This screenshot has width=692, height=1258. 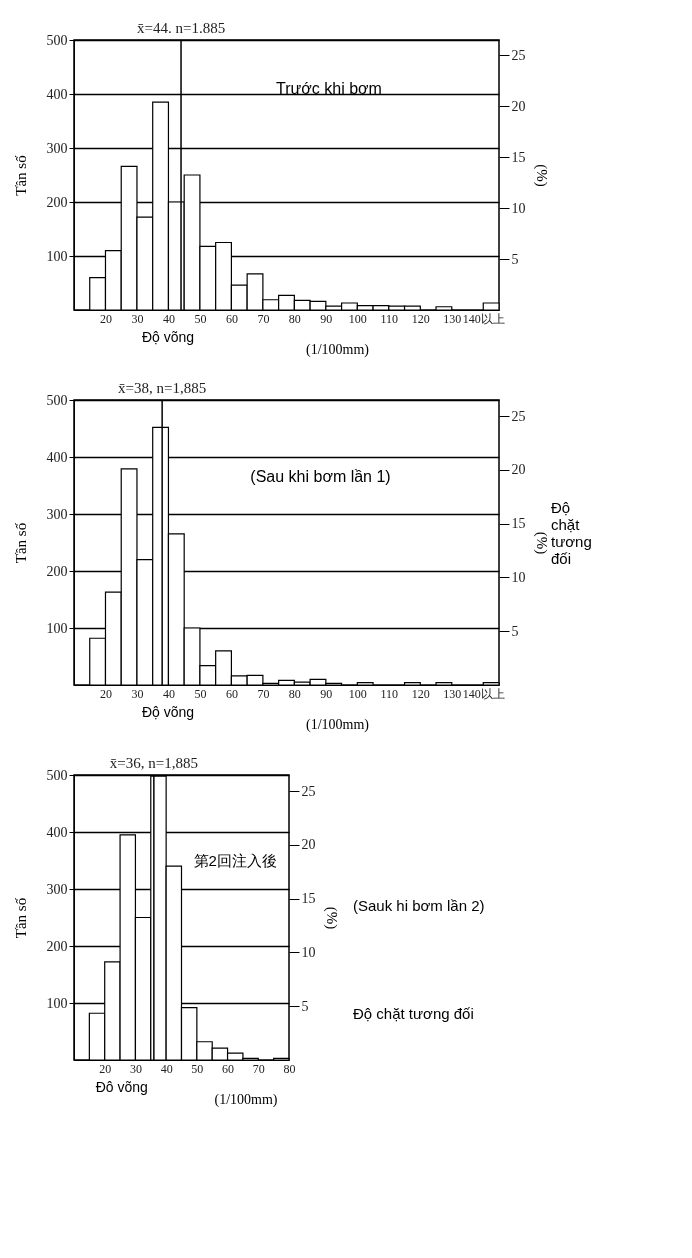 I want to click on text: Trước khi bơm, so click(x=329, y=88).